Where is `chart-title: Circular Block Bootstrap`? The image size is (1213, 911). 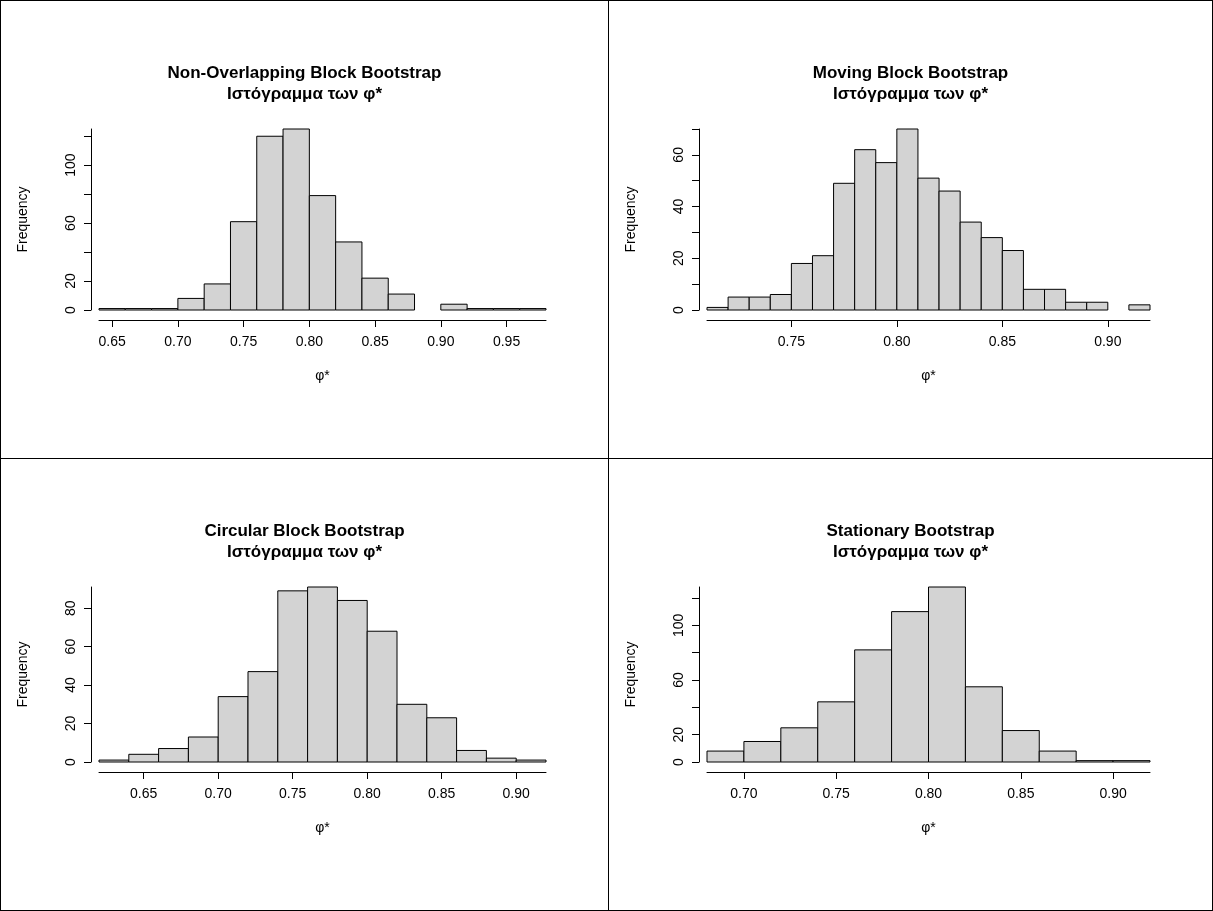 chart-title: Circular Block Bootstrap is located at coordinates (304, 530).